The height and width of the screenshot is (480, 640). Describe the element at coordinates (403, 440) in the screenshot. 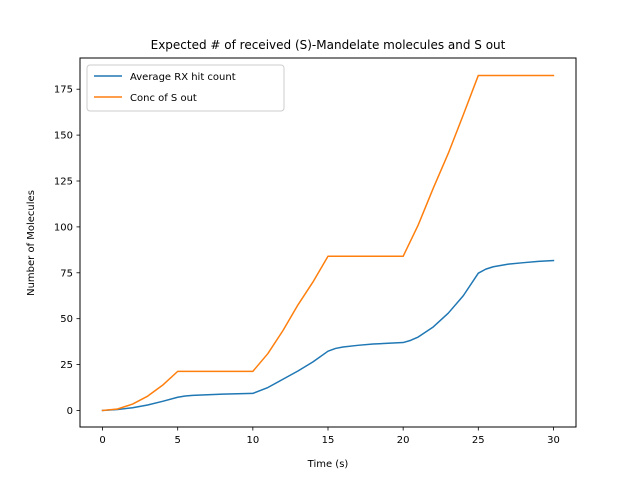

I see `x-tick-label: 20` at that location.